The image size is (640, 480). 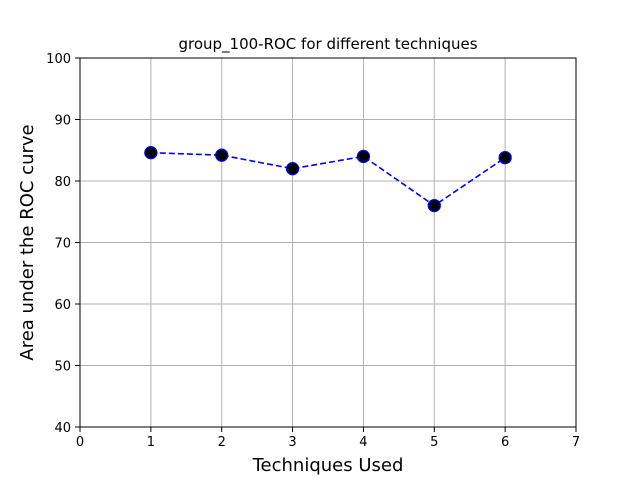 What do you see at coordinates (62, 367) in the screenshot?
I see `y-tick-label: 50` at bounding box center [62, 367].